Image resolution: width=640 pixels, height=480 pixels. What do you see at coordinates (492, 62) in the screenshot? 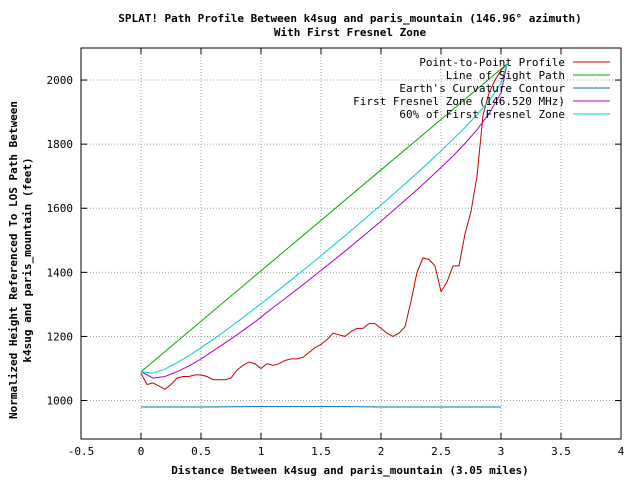
I see `legend-label: Point-to-Point Profile` at bounding box center [492, 62].